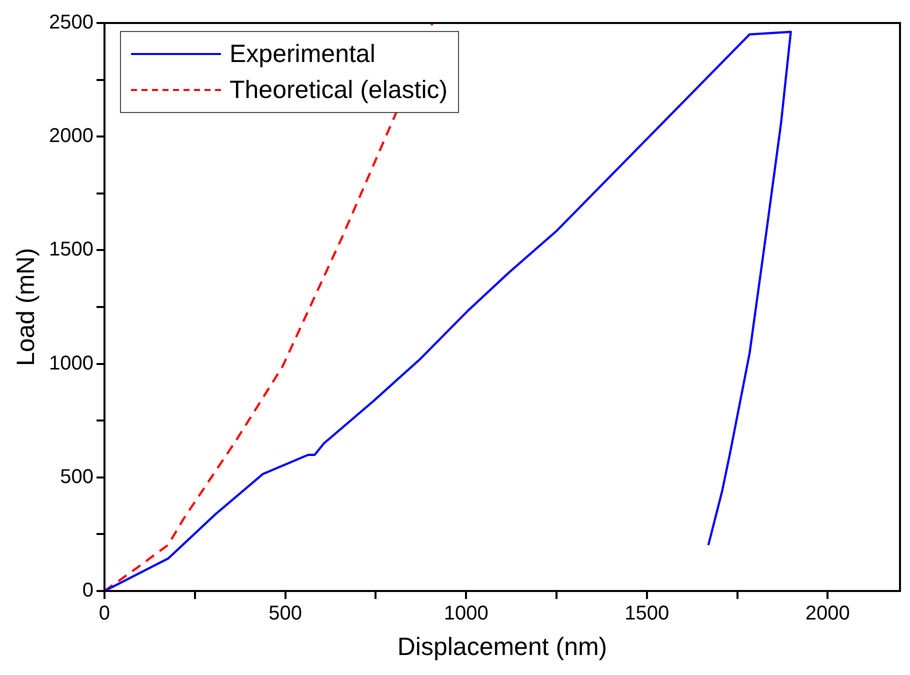  What do you see at coordinates (71, 23) in the screenshot?
I see `y-tick-label: 2500` at bounding box center [71, 23].